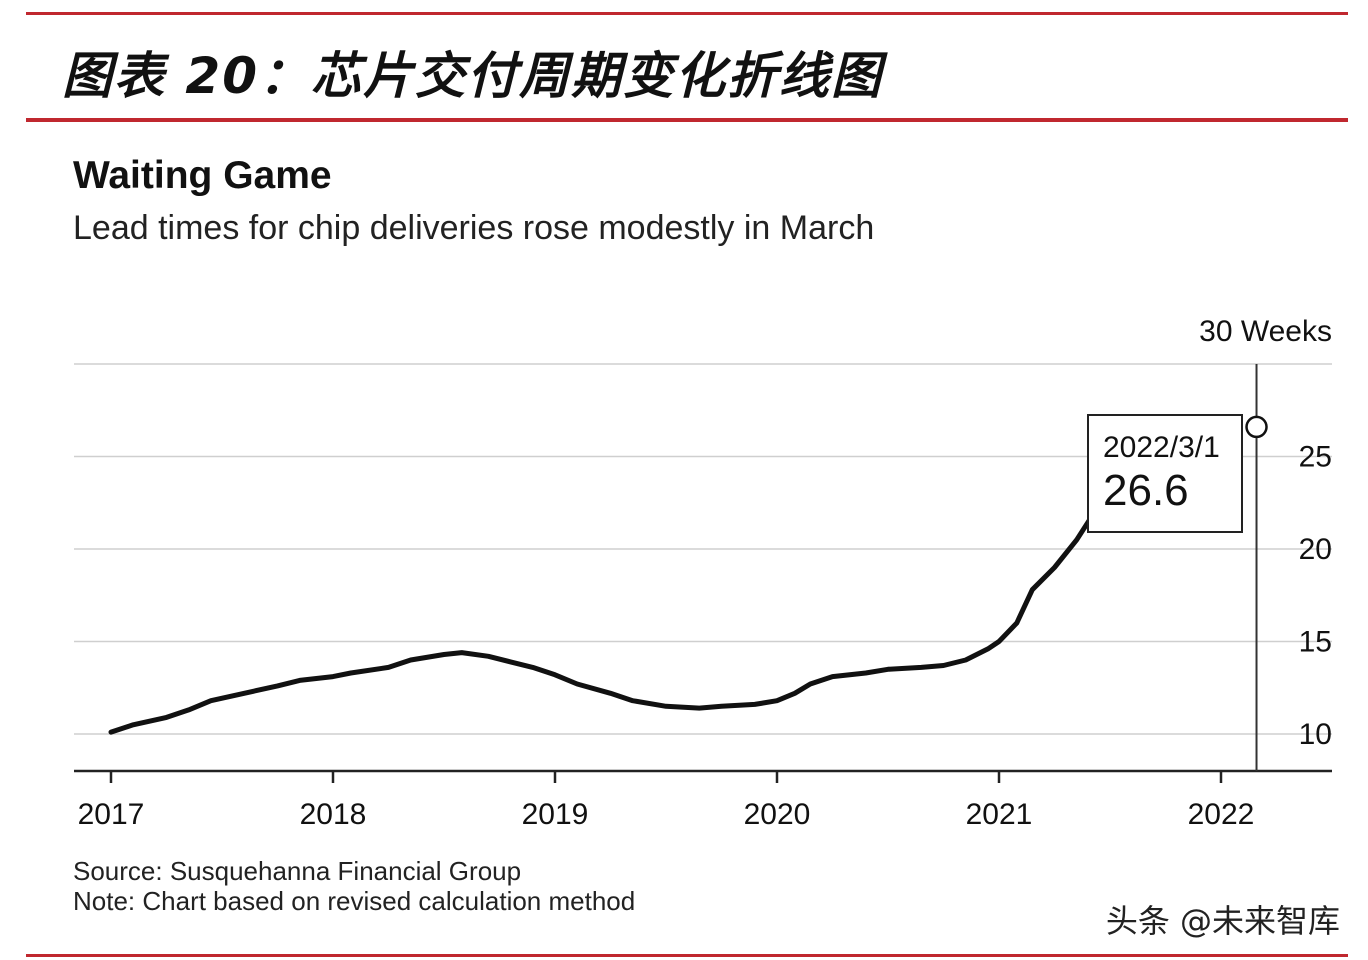 The image size is (1368, 960). I want to click on y-tick-label-15: 15, so click(1315, 642).